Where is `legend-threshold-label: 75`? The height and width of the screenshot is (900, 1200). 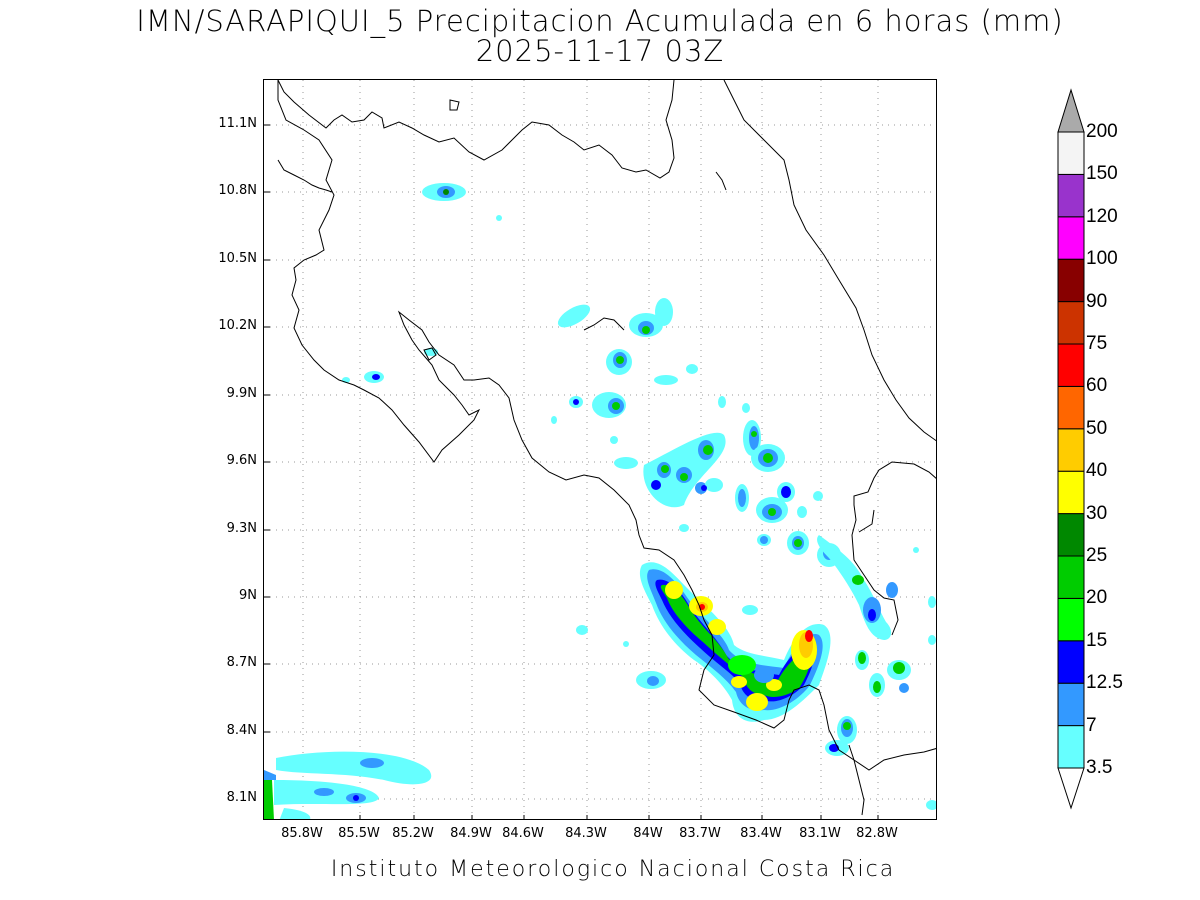 legend-threshold-label: 75 is located at coordinates (1097, 343).